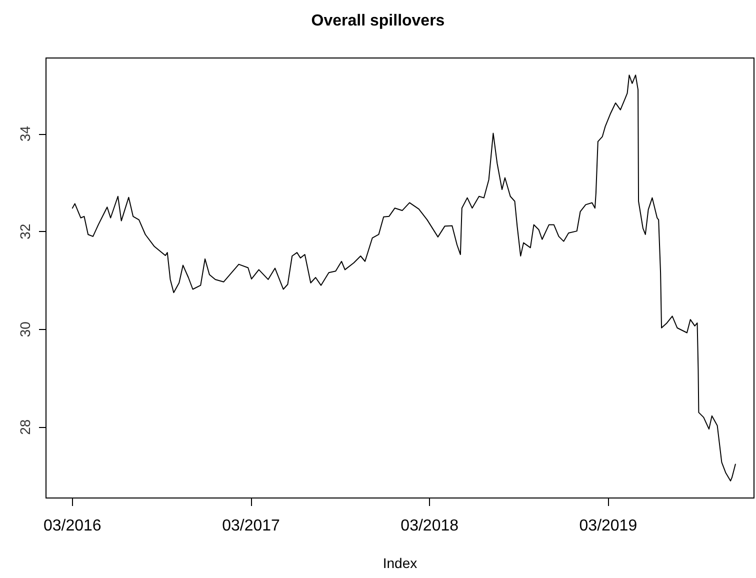  What do you see at coordinates (608, 526) in the screenshot?
I see `x-tick-label: 03/2019` at bounding box center [608, 526].